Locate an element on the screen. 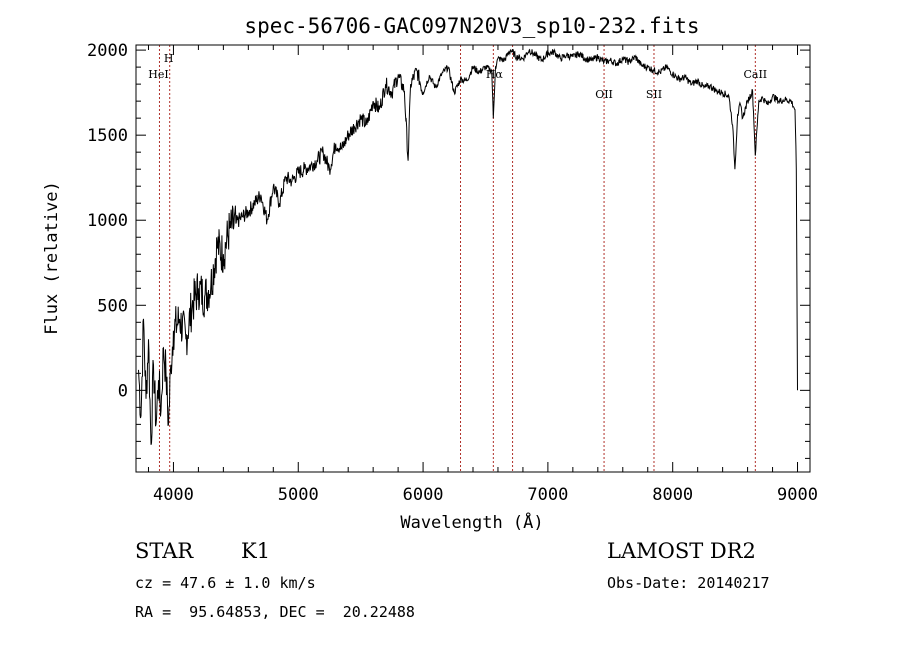  coordinates-text: RA = 95.64853, DEC = 20.22488 is located at coordinates (275, 612).